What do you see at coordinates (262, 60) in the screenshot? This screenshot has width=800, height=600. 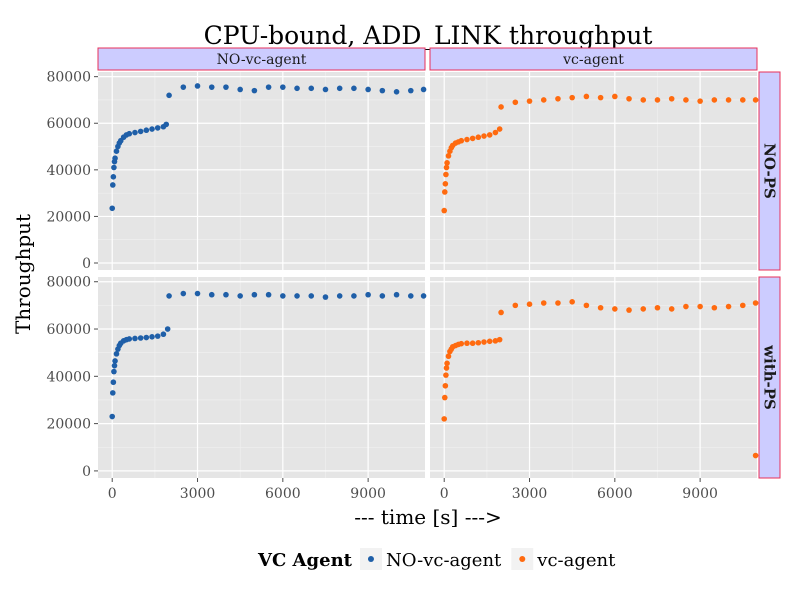 I see `column-strip-label: NO-vc-agent` at bounding box center [262, 60].